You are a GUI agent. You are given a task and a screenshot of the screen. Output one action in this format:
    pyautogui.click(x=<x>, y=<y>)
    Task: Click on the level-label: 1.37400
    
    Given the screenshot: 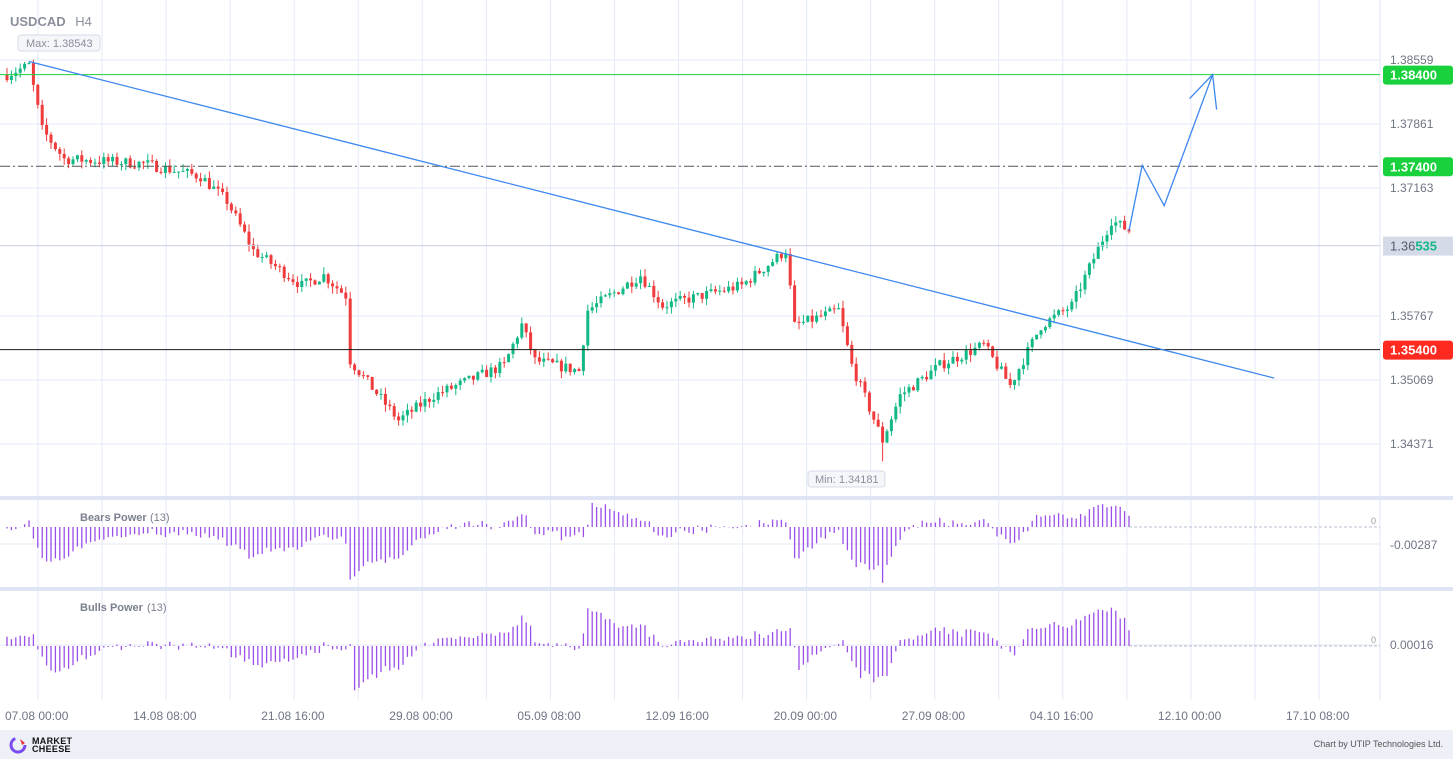 What is the action you would take?
    pyautogui.click(x=1413, y=166)
    